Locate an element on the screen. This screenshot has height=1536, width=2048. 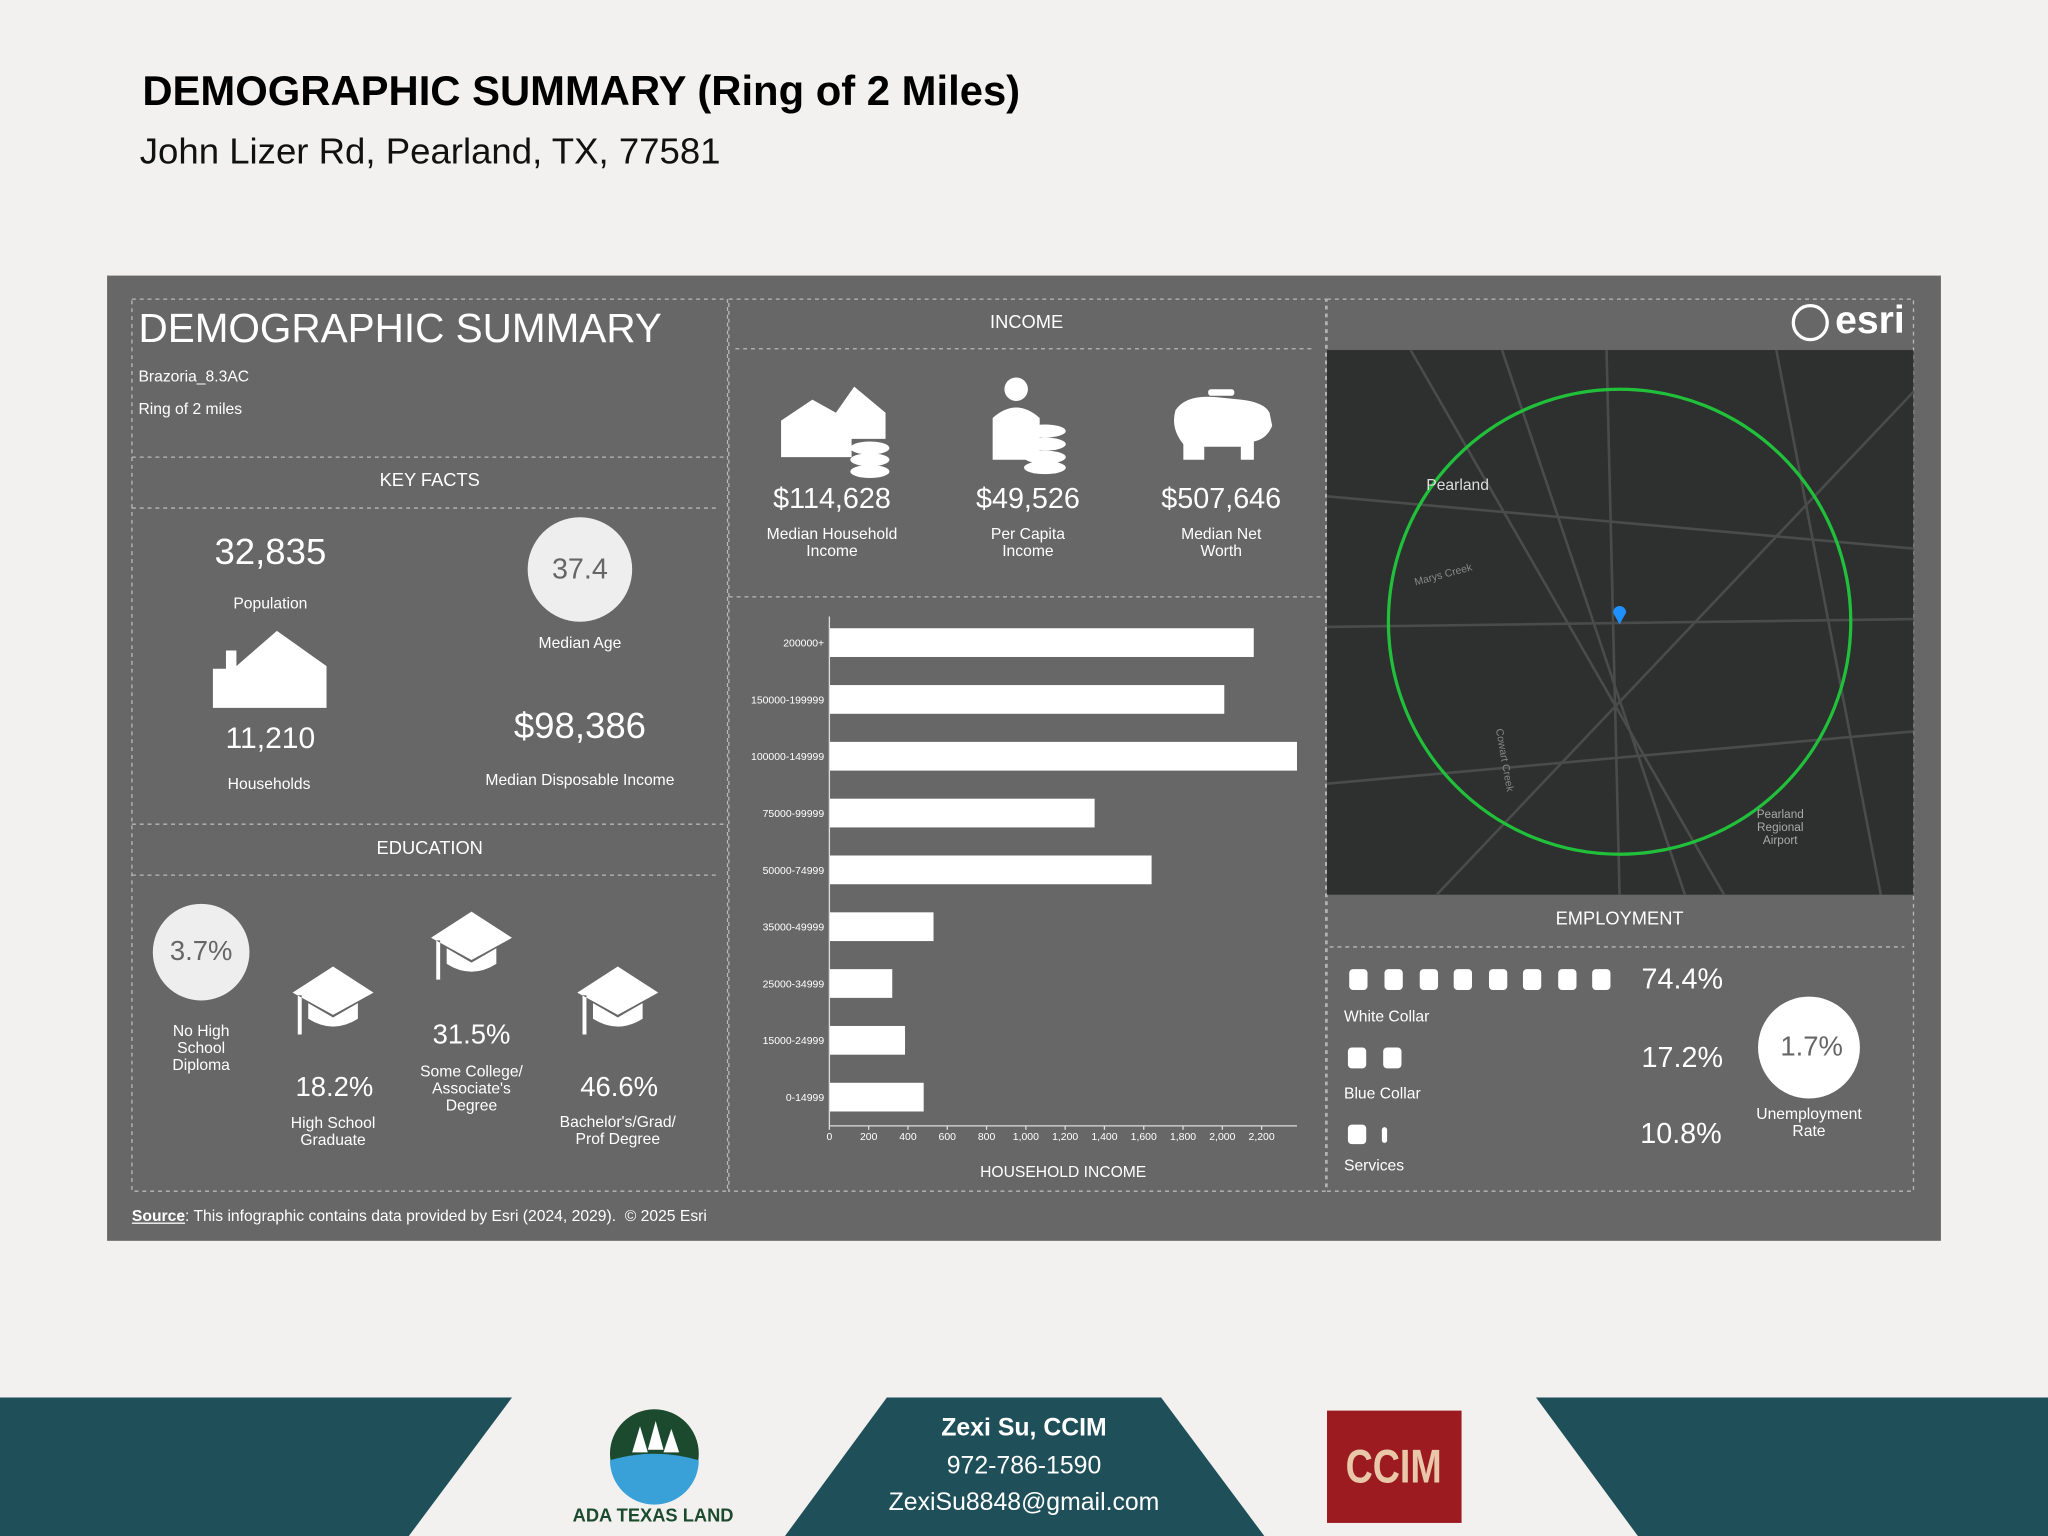
cap-icons is located at coordinates (475, 973).